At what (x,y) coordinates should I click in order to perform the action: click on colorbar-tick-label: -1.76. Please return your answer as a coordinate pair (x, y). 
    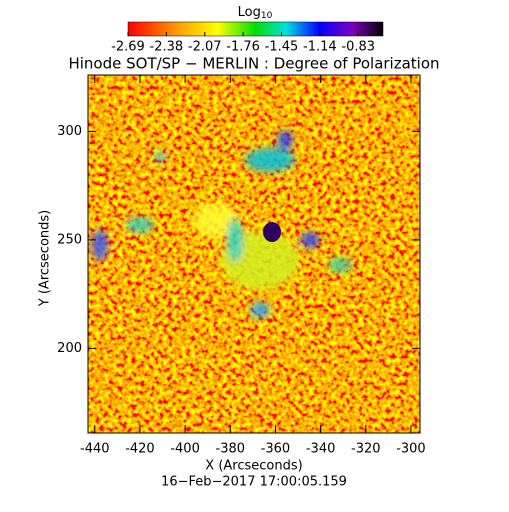
    Looking at the image, I should click on (243, 47).